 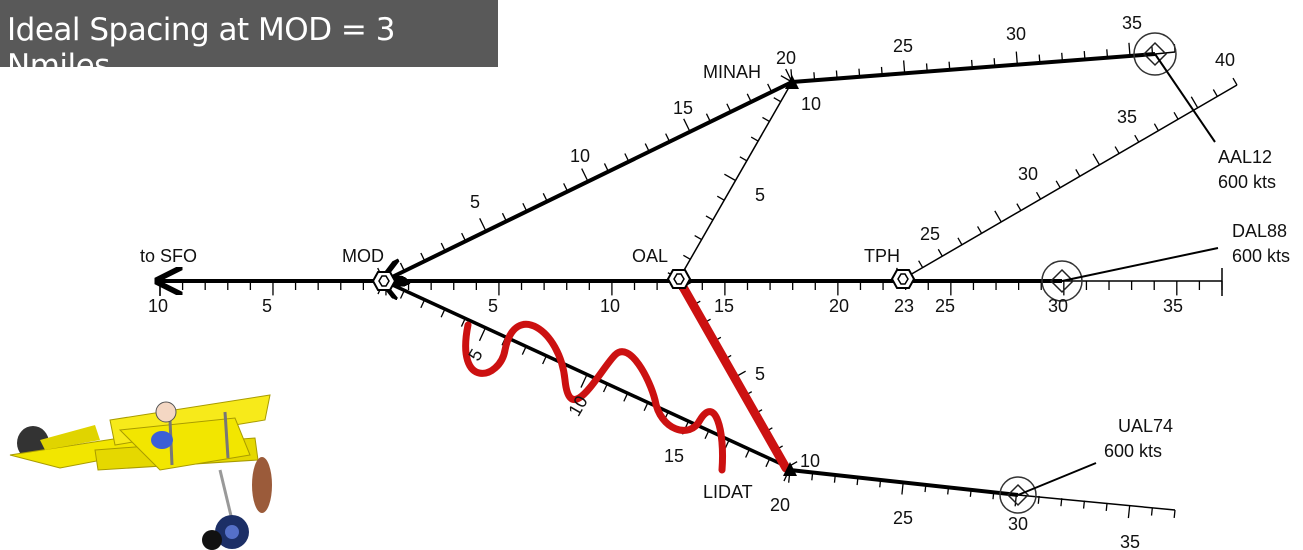 What do you see at coordinates (945, 306) in the screenshot?
I see `main-scale-label: 25` at bounding box center [945, 306].